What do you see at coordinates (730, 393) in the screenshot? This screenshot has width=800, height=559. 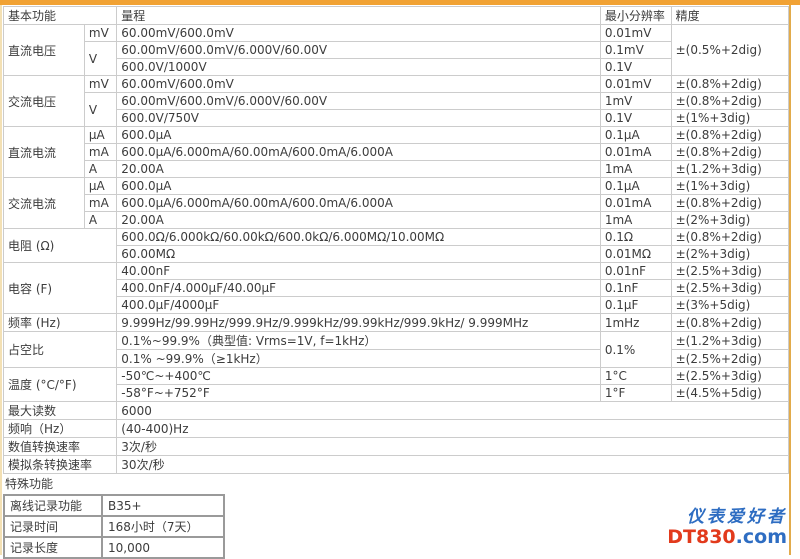 I see `accuracy-cell: ±(4.5%+5dig)` at bounding box center [730, 393].